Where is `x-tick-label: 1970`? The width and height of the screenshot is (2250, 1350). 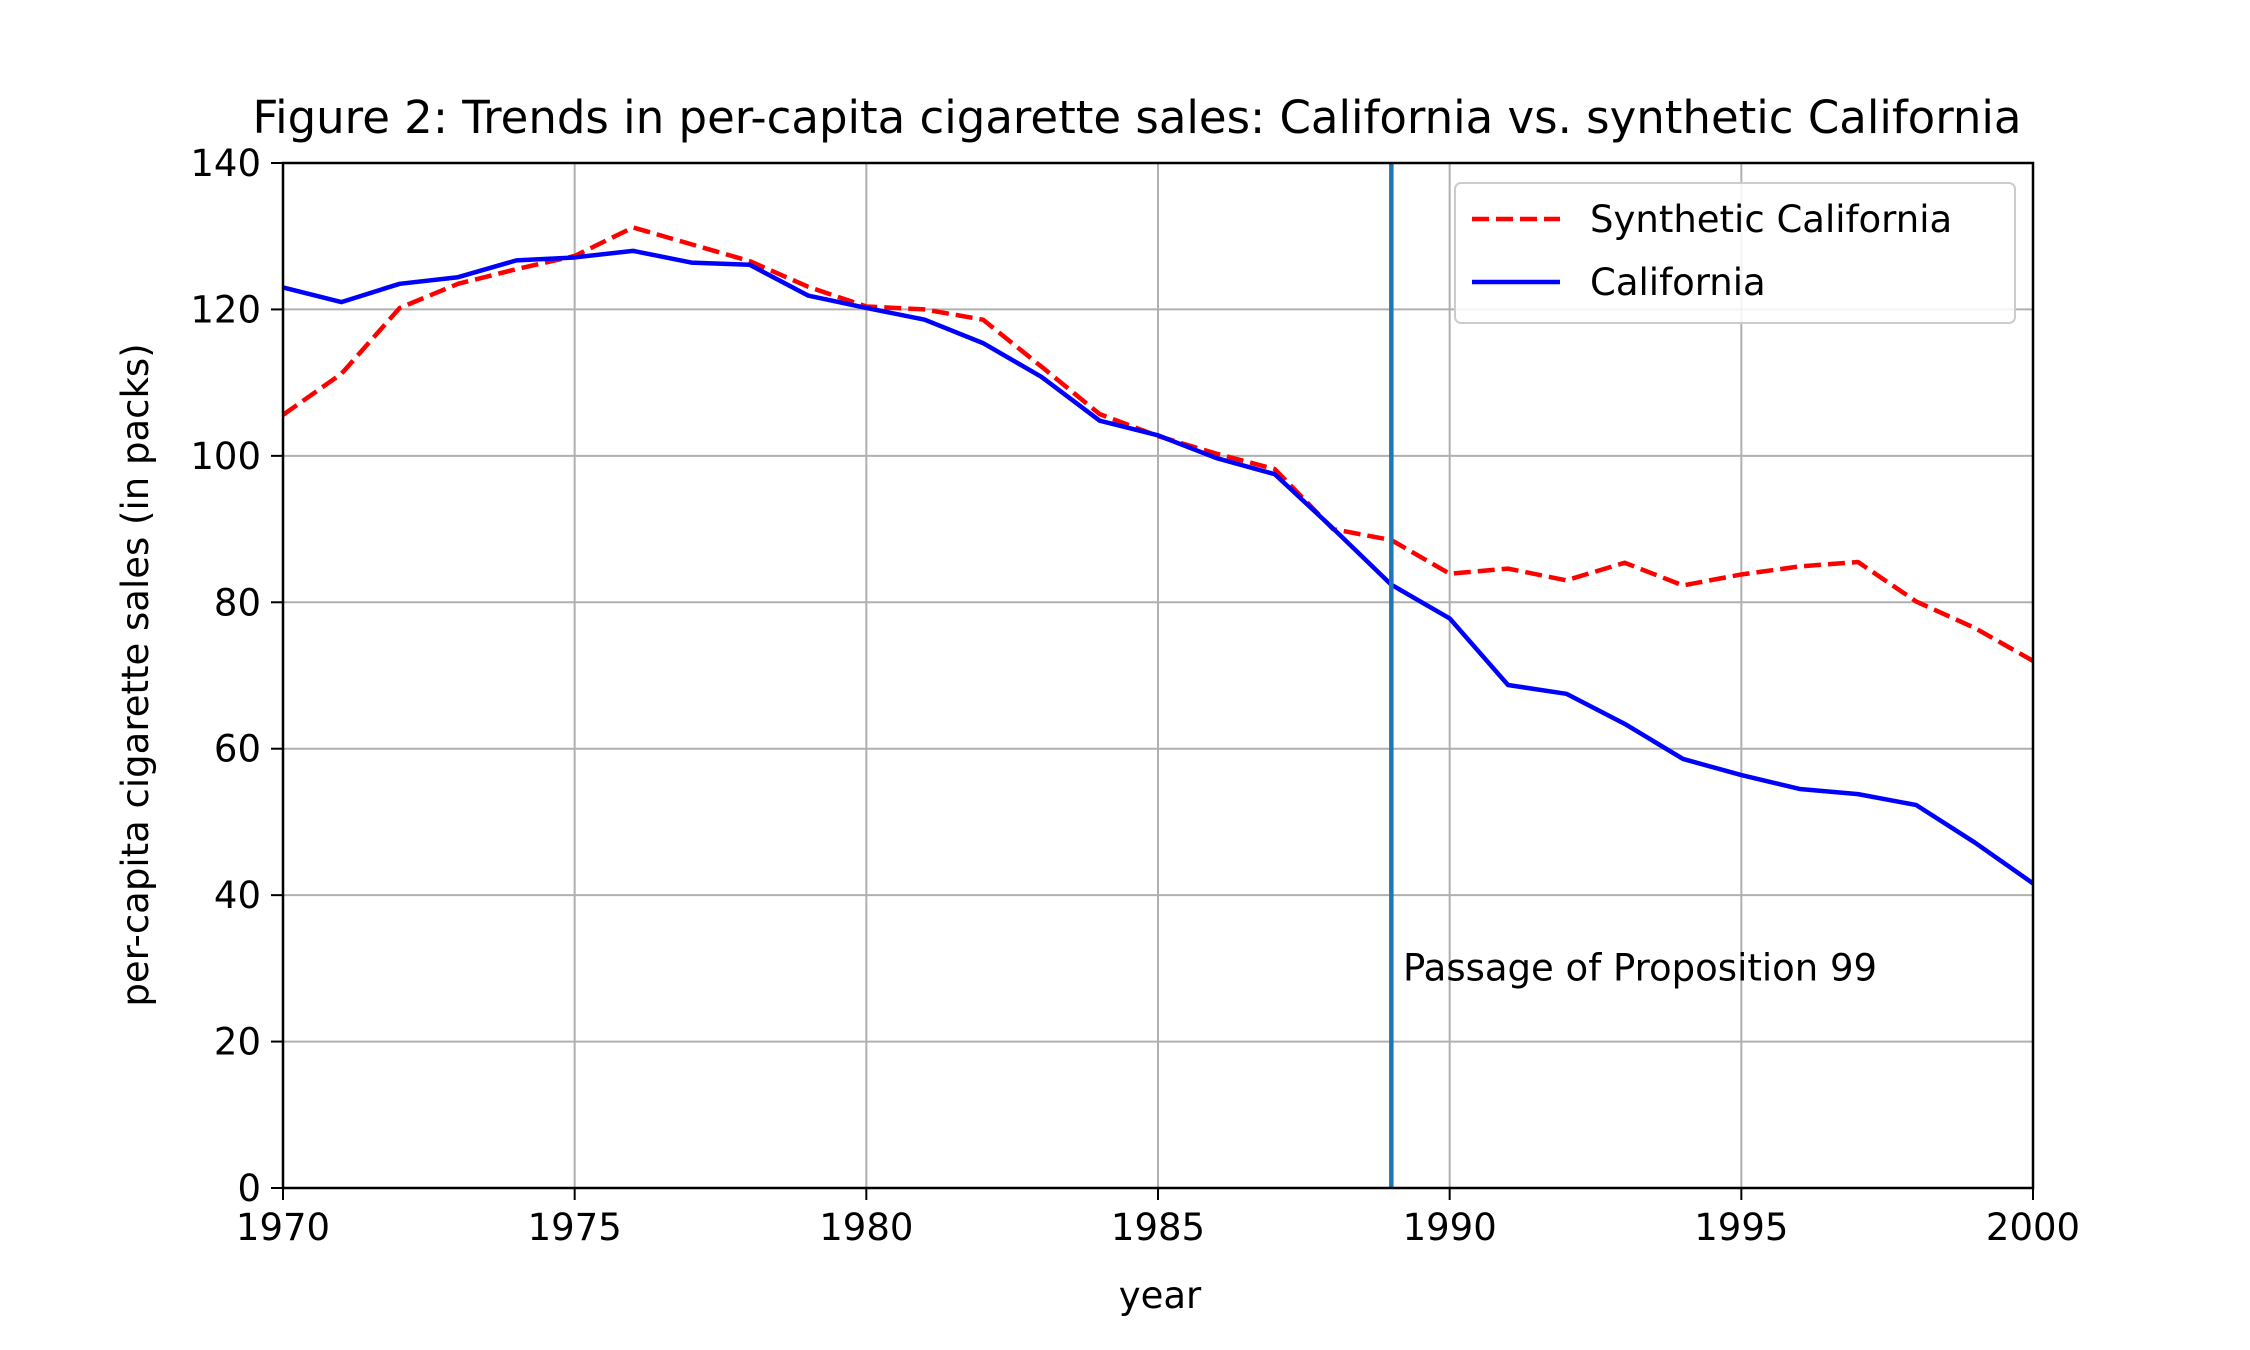
x-tick-label: 1970 is located at coordinates (283, 1227).